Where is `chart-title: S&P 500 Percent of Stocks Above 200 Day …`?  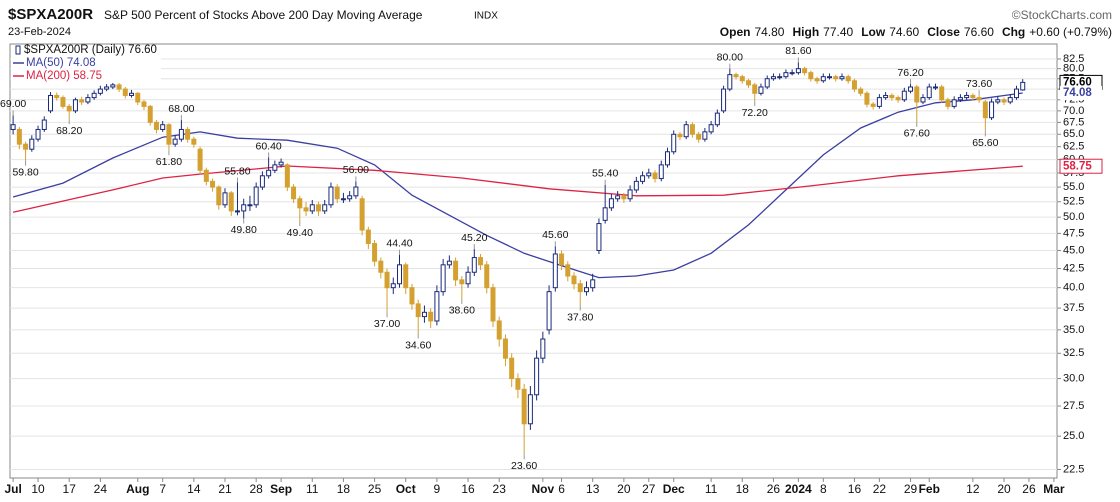
chart-title: S&P 500 Percent of Stocks Above 200 Day … is located at coordinates (263, 15).